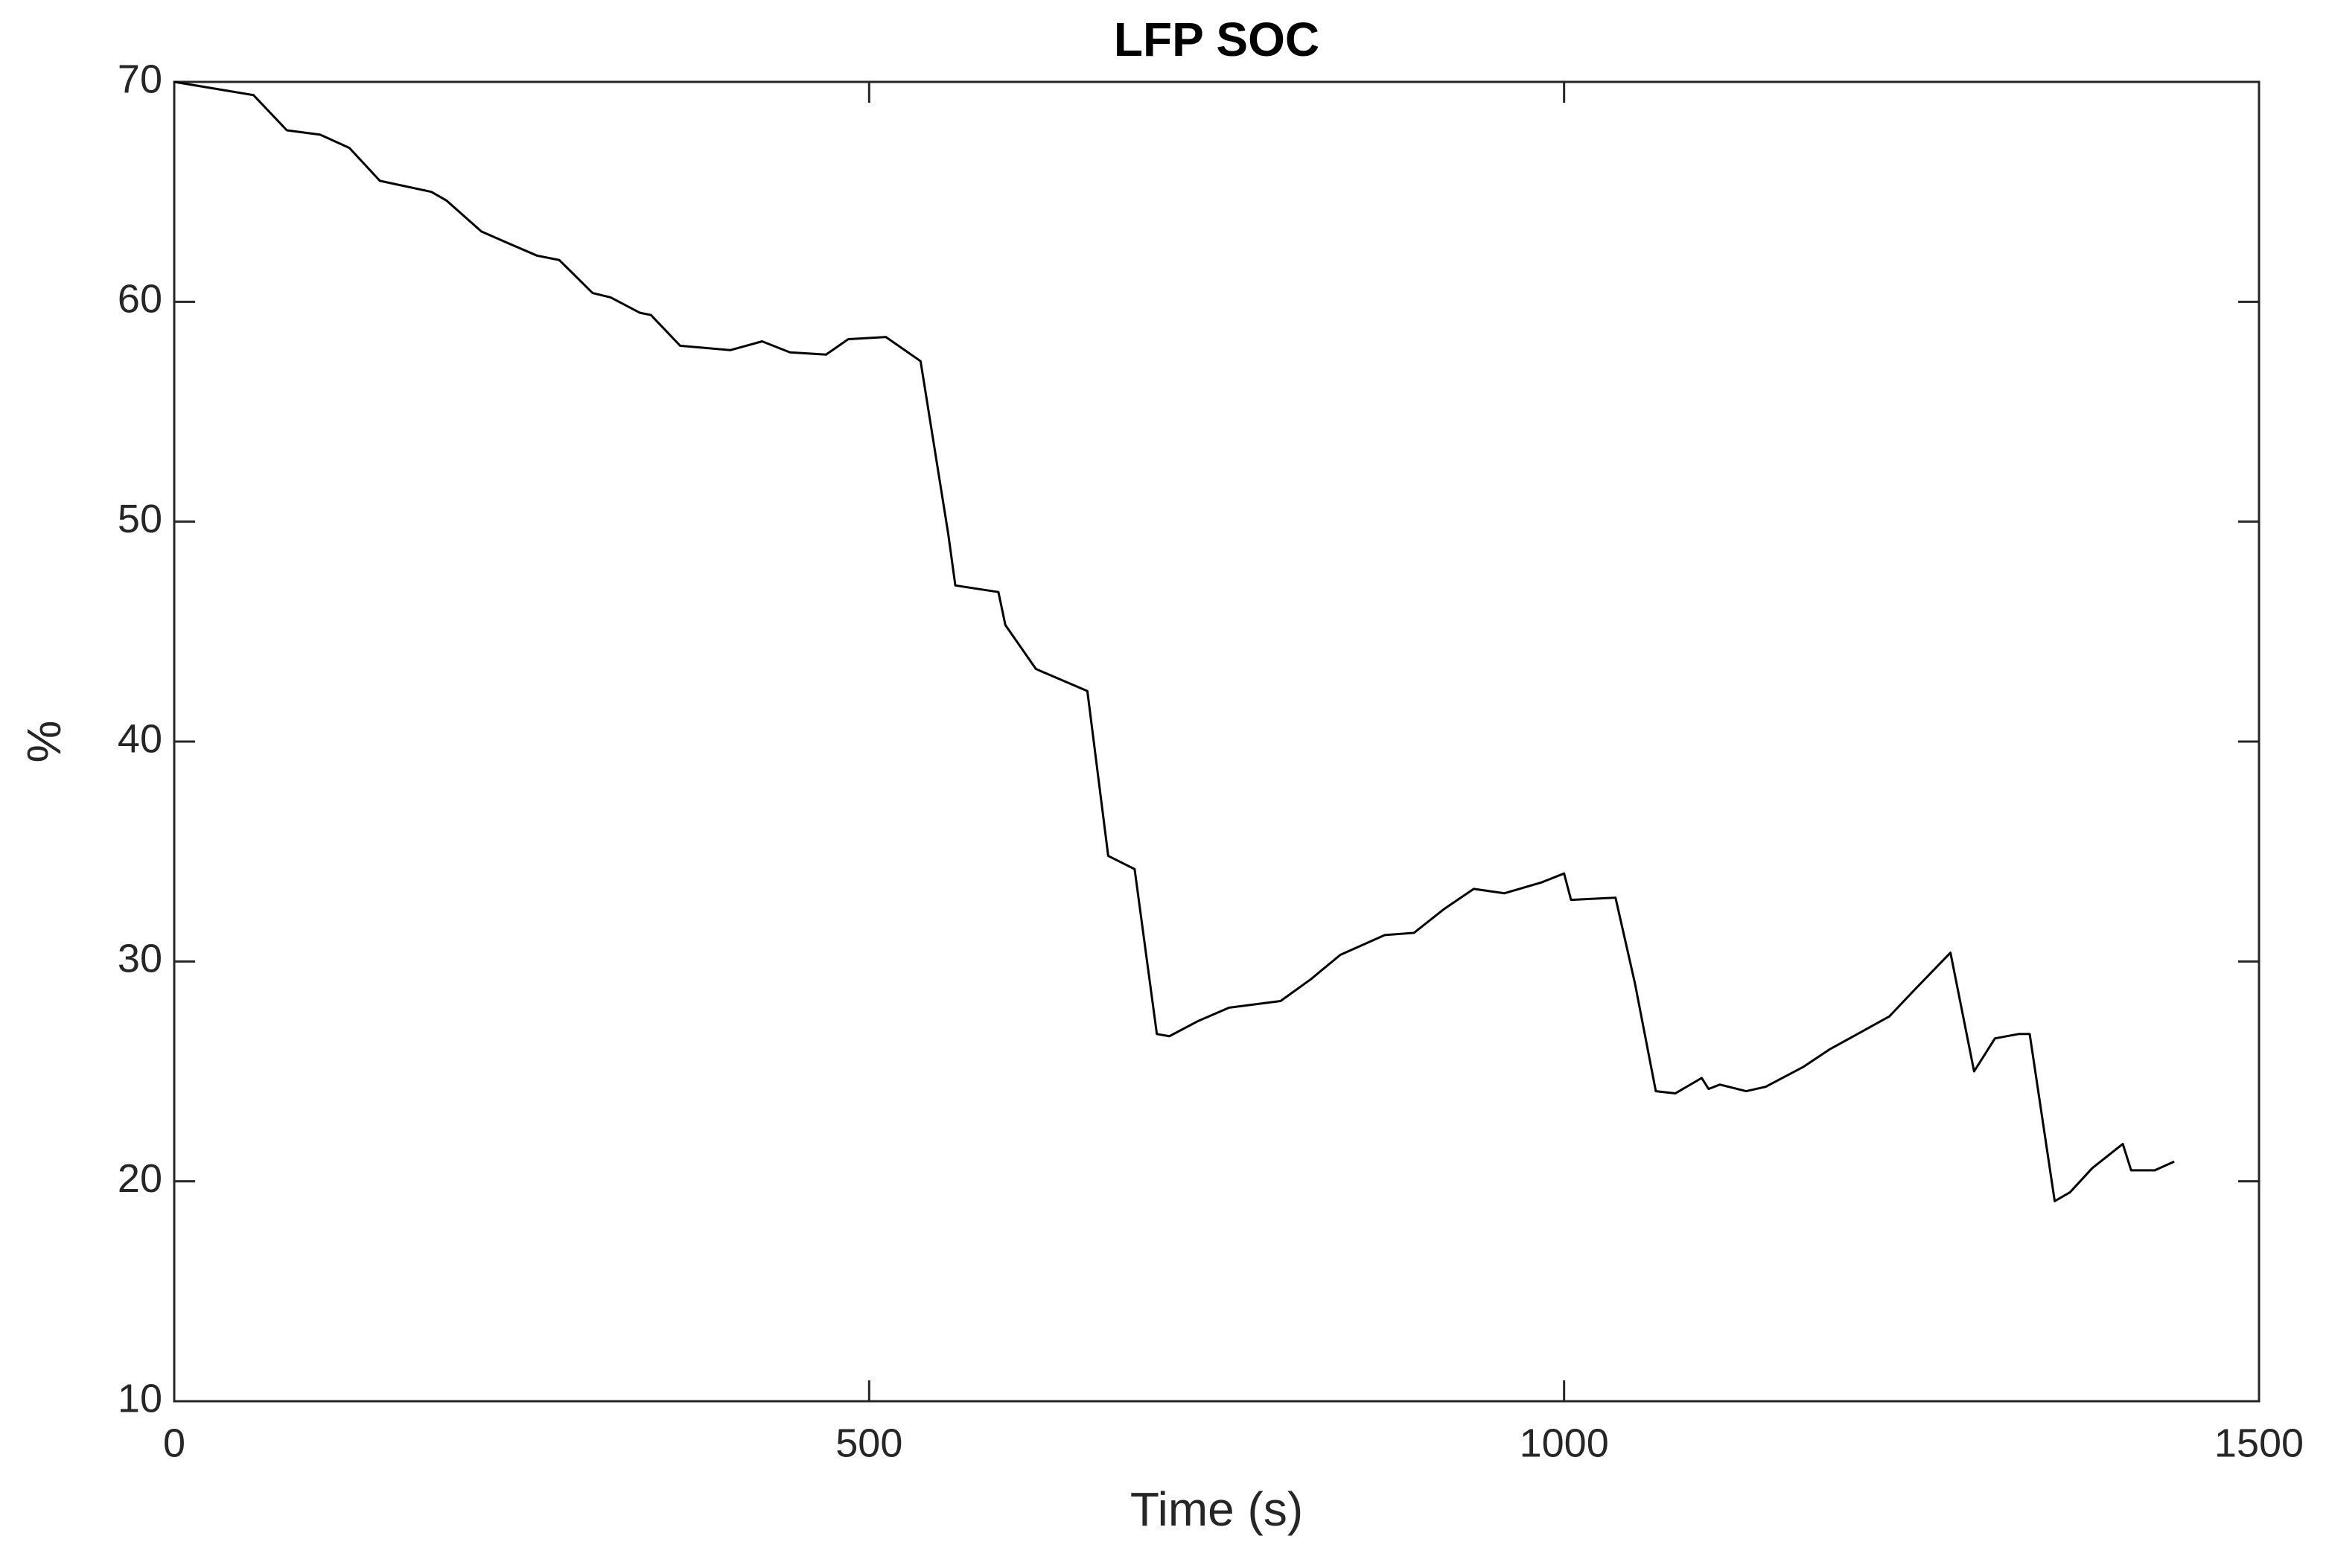  What do you see at coordinates (140, 519) in the screenshot?
I see `y-tick-label: 50` at bounding box center [140, 519].